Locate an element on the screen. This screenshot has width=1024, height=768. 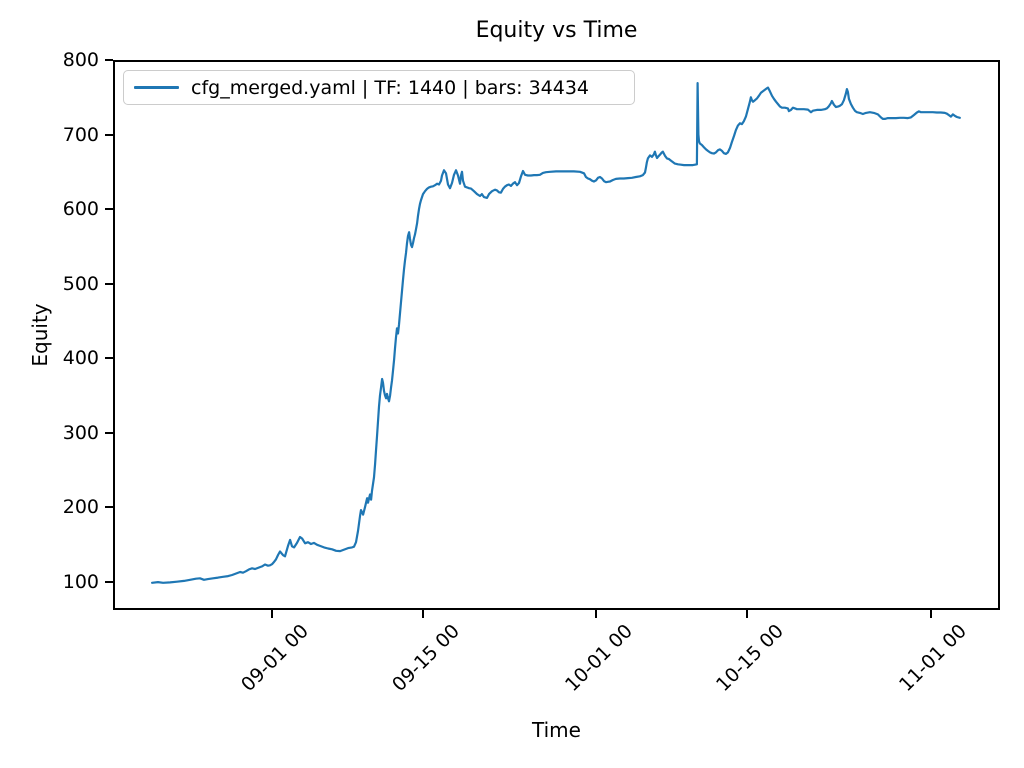
chart-title: Equity vs Time is located at coordinates (556, 30).